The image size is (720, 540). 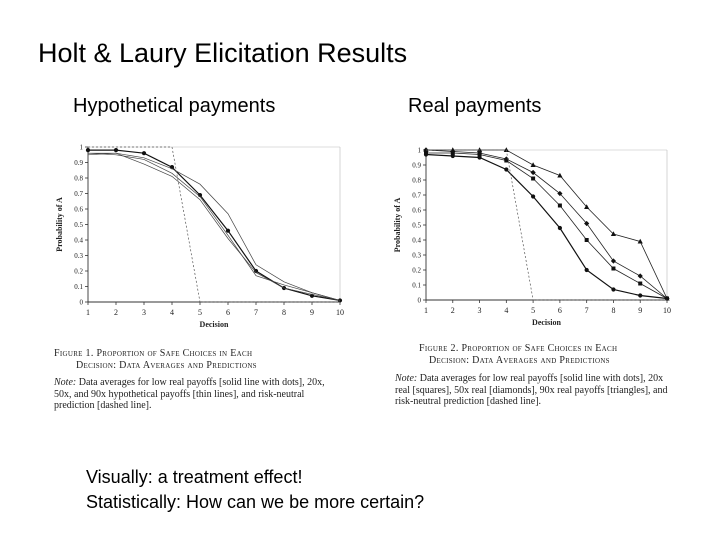 I want to click on x-tick-label: 8, so click(x=284, y=312).